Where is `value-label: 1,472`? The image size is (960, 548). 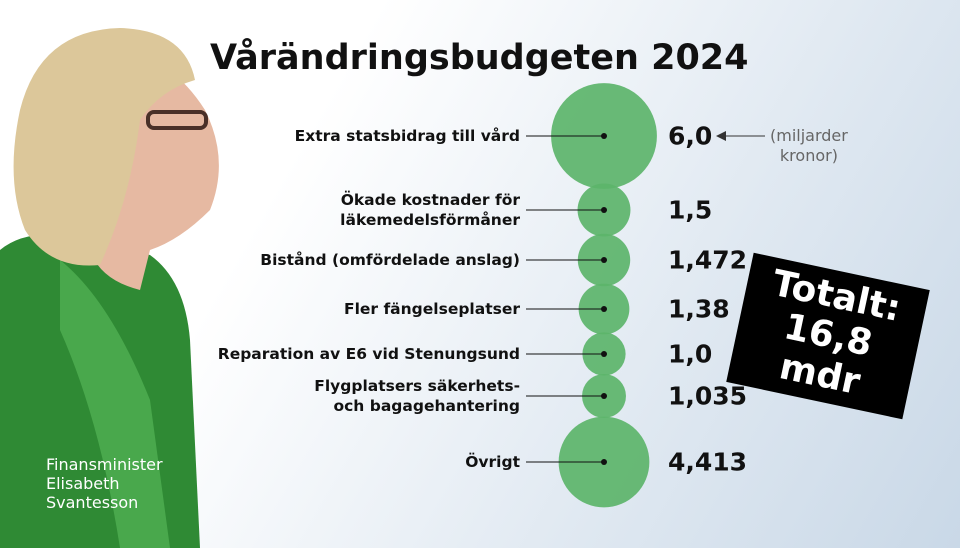 value-label: 1,472 is located at coordinates (708, 260).